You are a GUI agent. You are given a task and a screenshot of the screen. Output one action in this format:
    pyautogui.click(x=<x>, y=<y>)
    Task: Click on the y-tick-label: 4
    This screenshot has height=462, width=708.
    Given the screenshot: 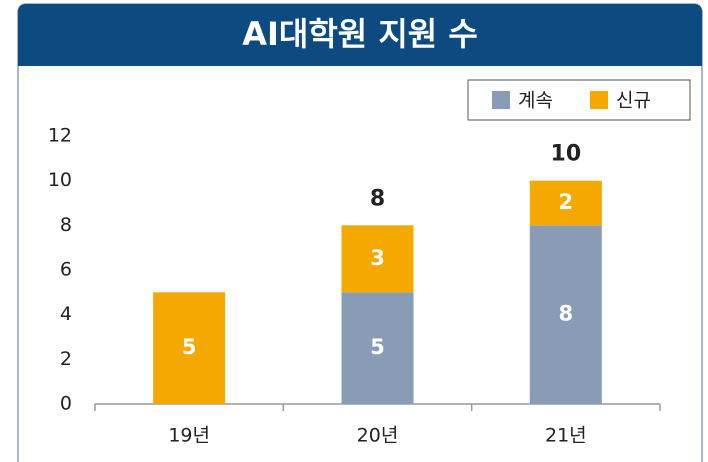 What is the action you would take?
    pyautogui.click(x=66, y=314)
    